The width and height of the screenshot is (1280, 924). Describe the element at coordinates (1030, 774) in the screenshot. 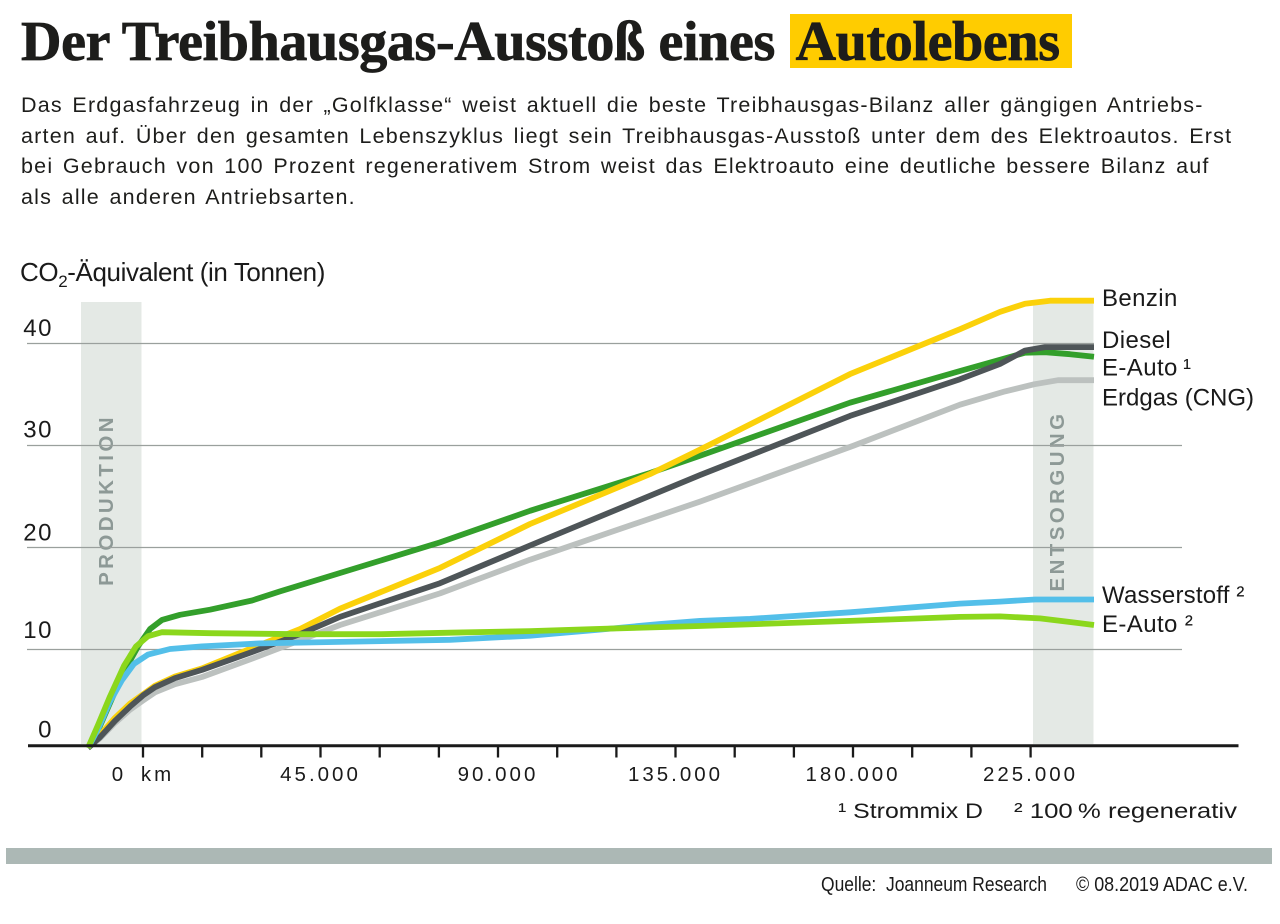

I see `svg-text: 225.000` at that location.